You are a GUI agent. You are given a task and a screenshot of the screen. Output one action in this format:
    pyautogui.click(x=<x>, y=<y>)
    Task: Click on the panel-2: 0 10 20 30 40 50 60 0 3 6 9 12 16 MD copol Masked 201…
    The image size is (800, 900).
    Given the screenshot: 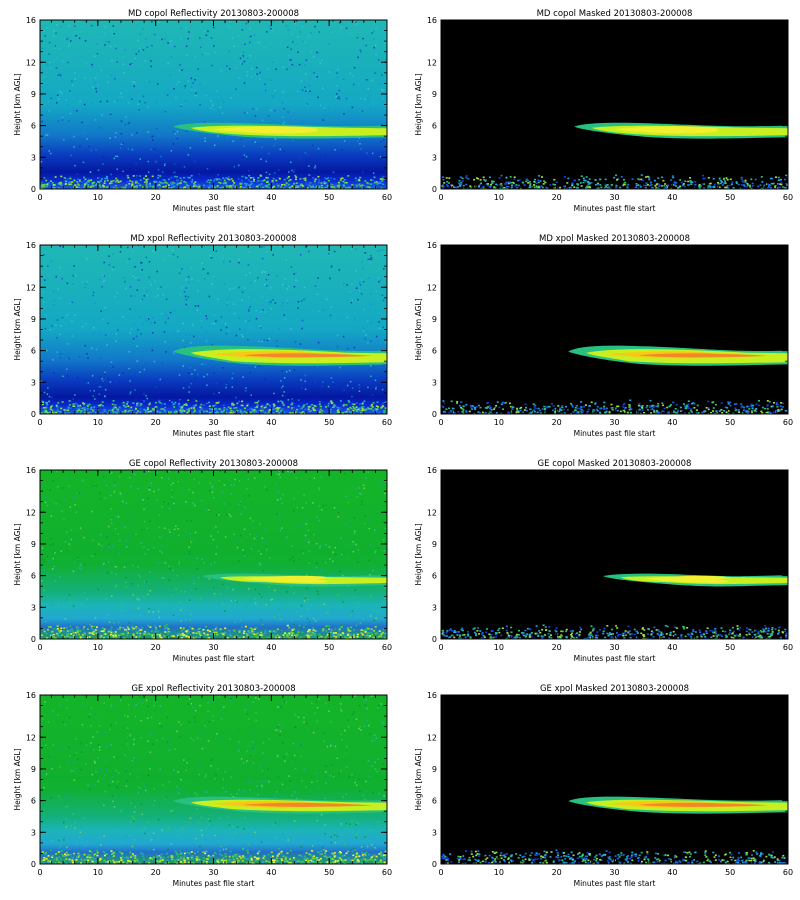 What is the action you would take?
    pyautogui.click(x=603, y=111)
    